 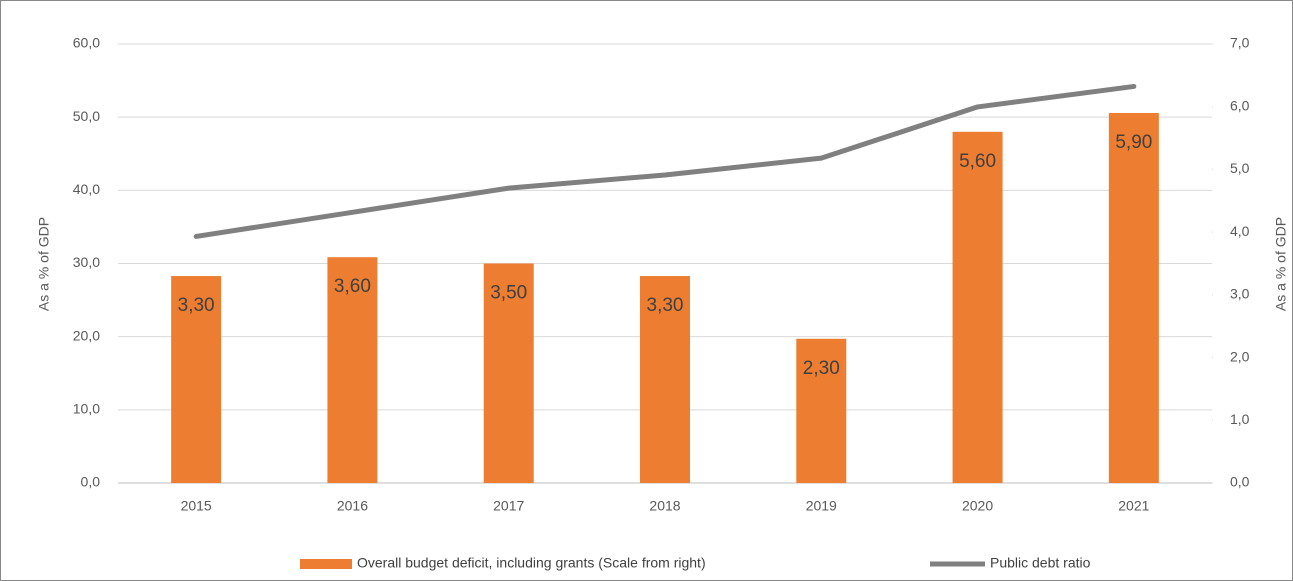 What do you see at coordinates (86, 43) in the screenshot?
I see `y-tick-label: 60,0` at bounding box center [86, 43].